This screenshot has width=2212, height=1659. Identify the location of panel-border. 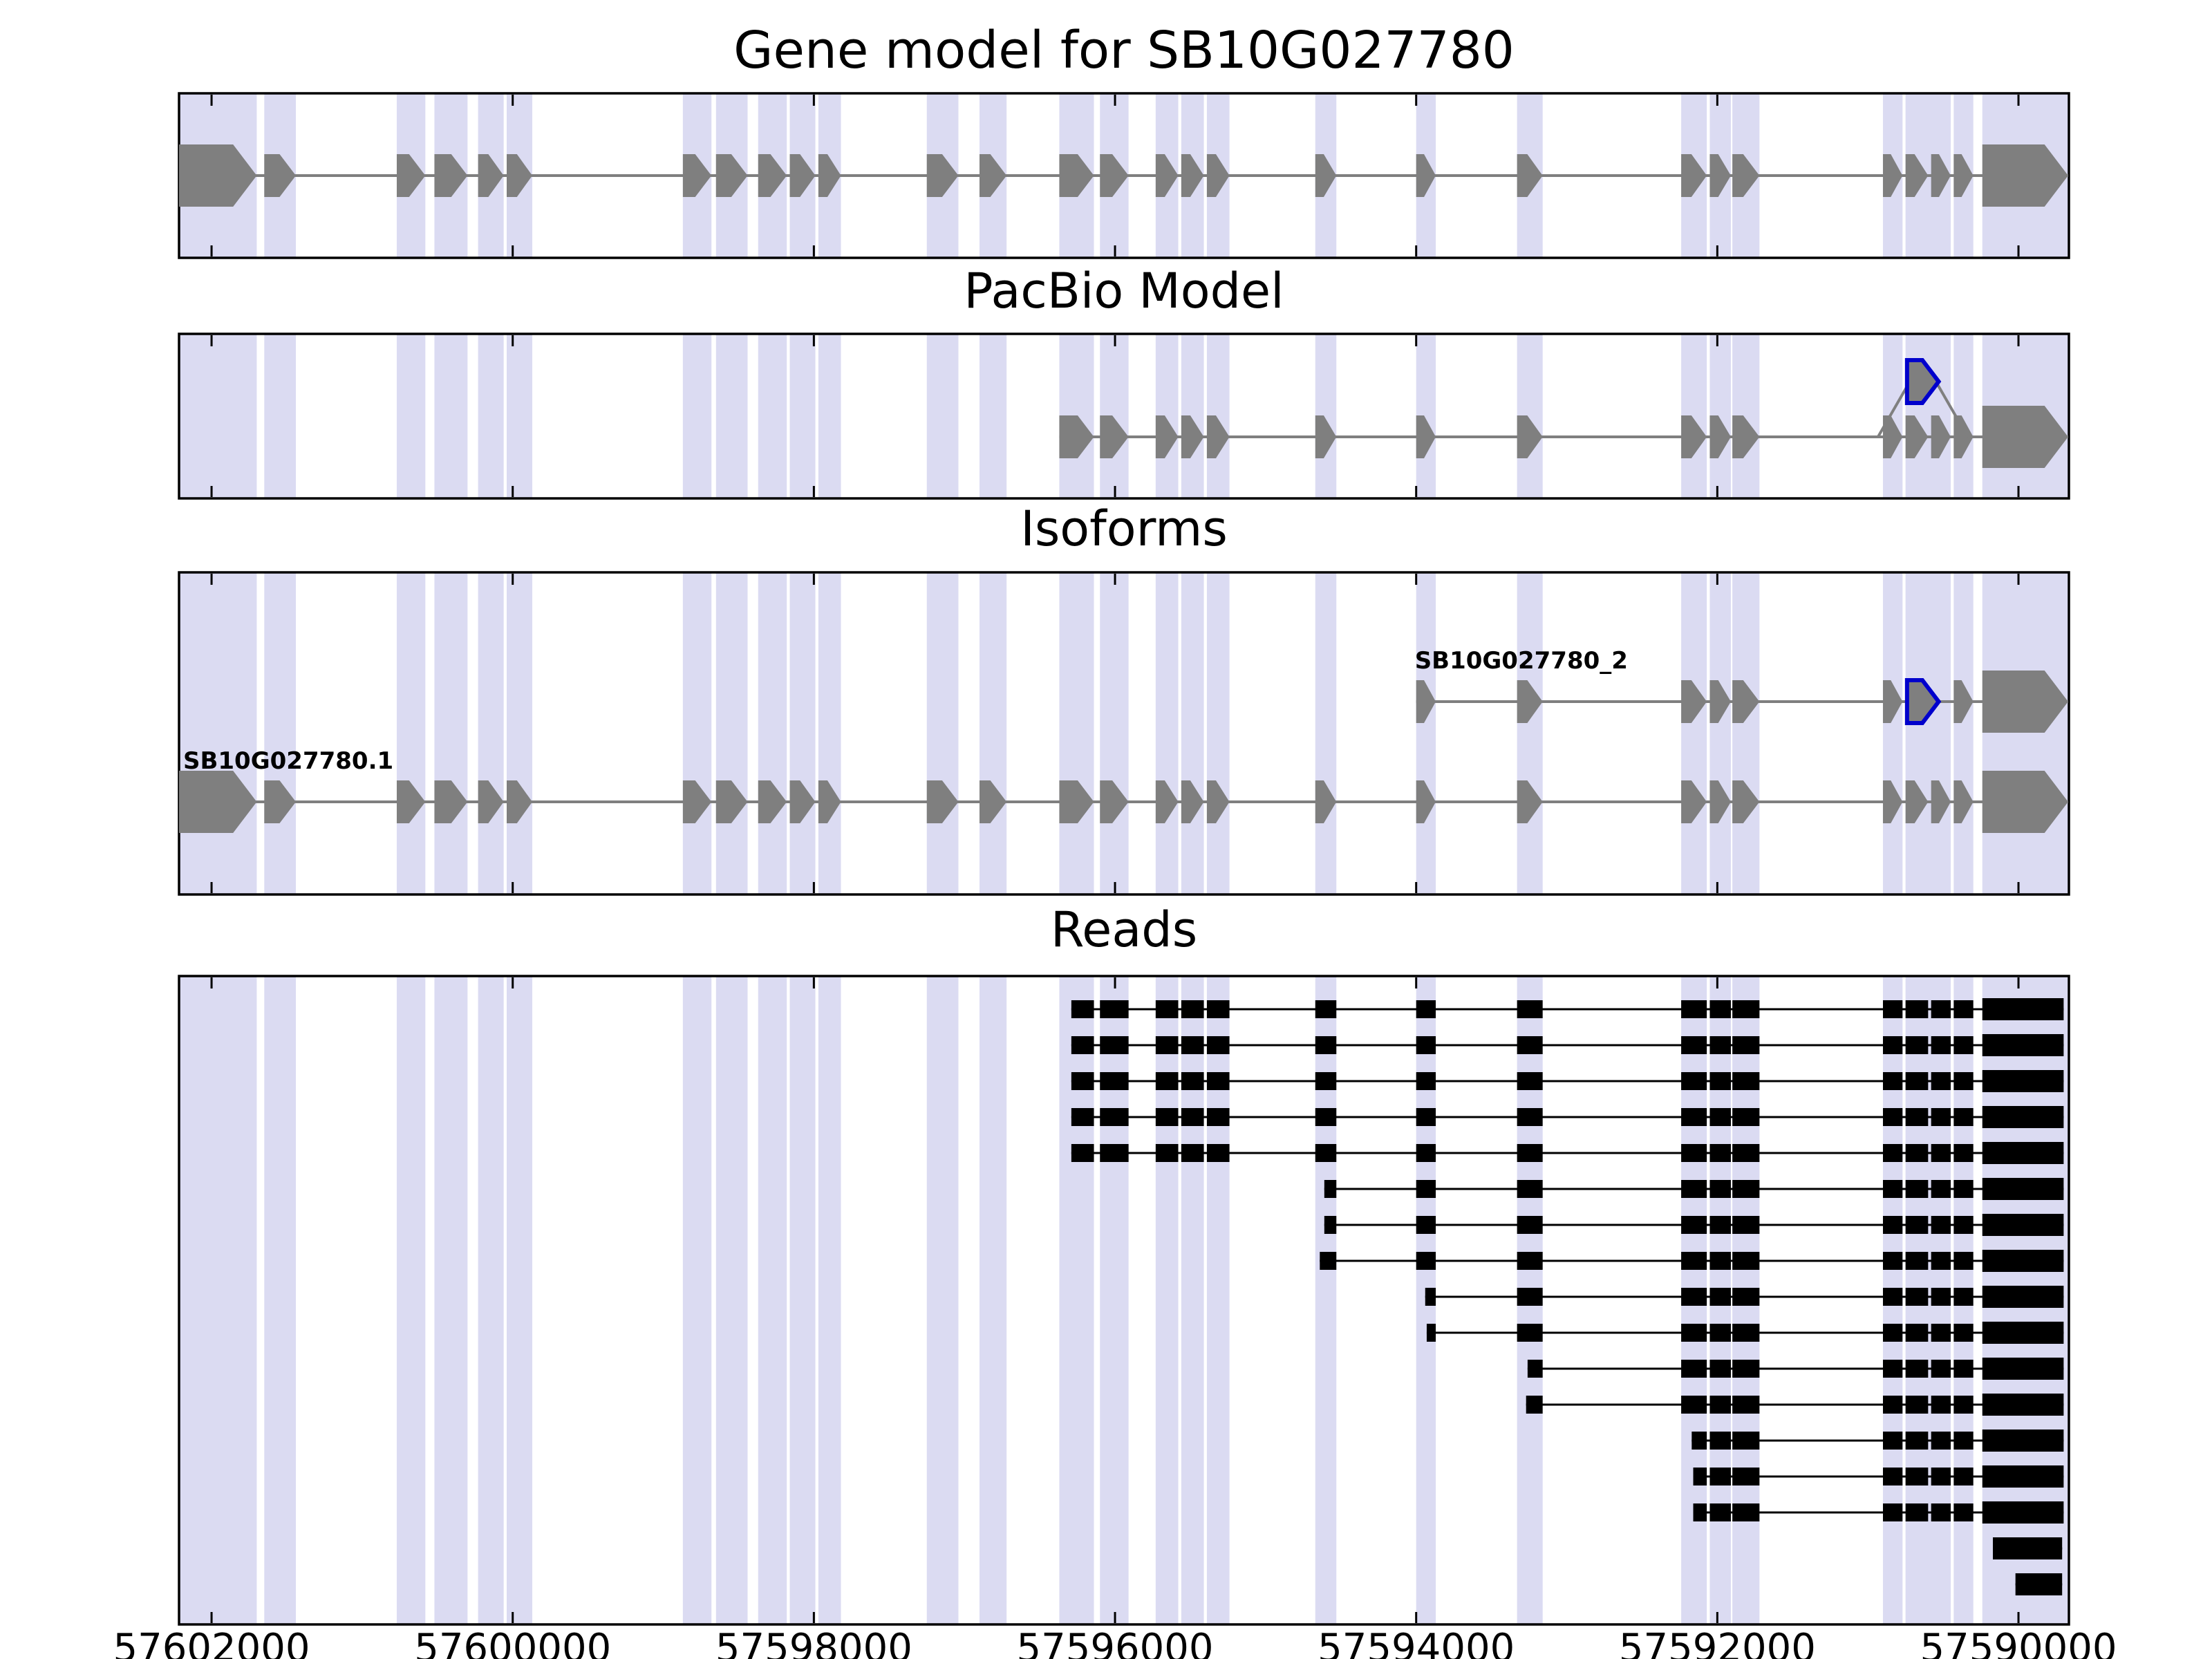
(1124, 416).